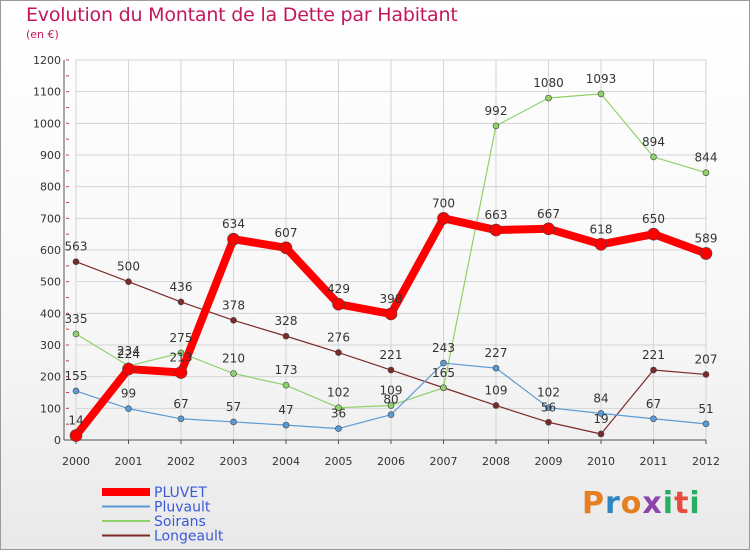 This screenshot has height=550, width=750. What do you see at coordinates (548, 214) in the screenshot?
I see `data-label-pluvet: 667` at bounding box center [548, 214].